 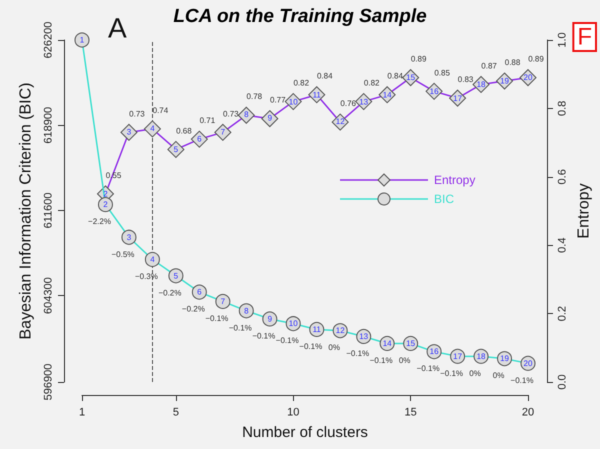 What do you see at coordinates (348, 103) in the screenshot?
I see `data-label: 0.76` at bounding box center [348, 103].